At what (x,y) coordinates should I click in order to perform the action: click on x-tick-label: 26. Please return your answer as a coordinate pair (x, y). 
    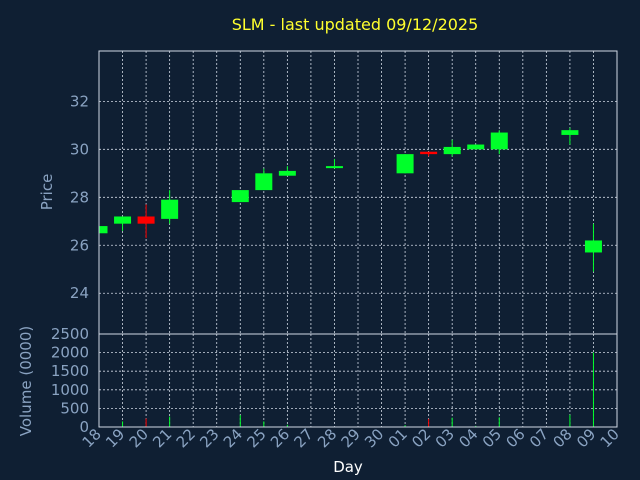
    Looking at the image, I should click on (280, 438).